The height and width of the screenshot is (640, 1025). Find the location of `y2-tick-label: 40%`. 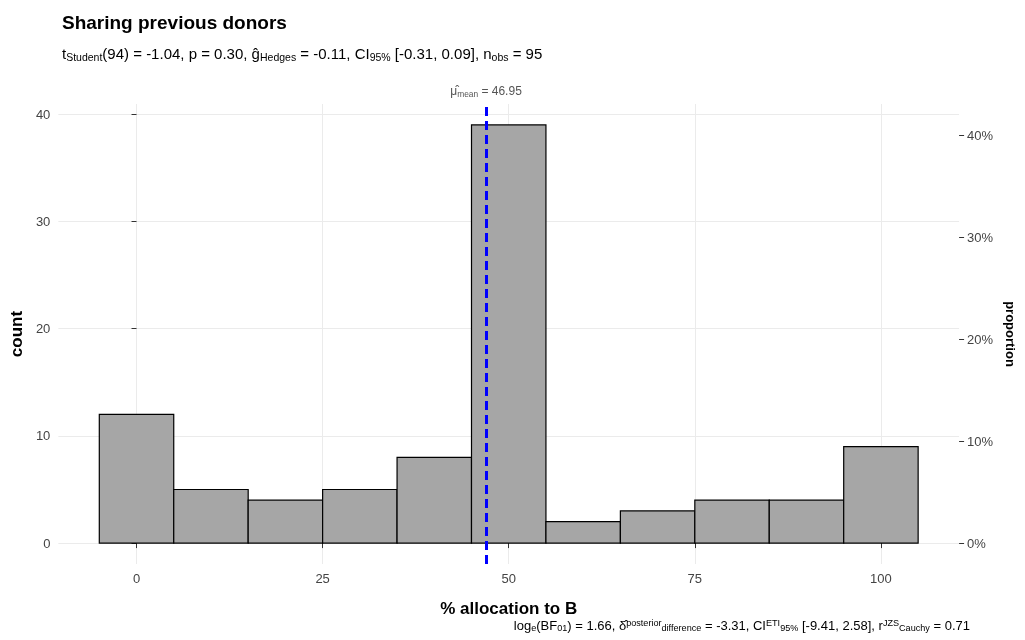

y2-tick-label: 40% is located at coordinates (980, 136).